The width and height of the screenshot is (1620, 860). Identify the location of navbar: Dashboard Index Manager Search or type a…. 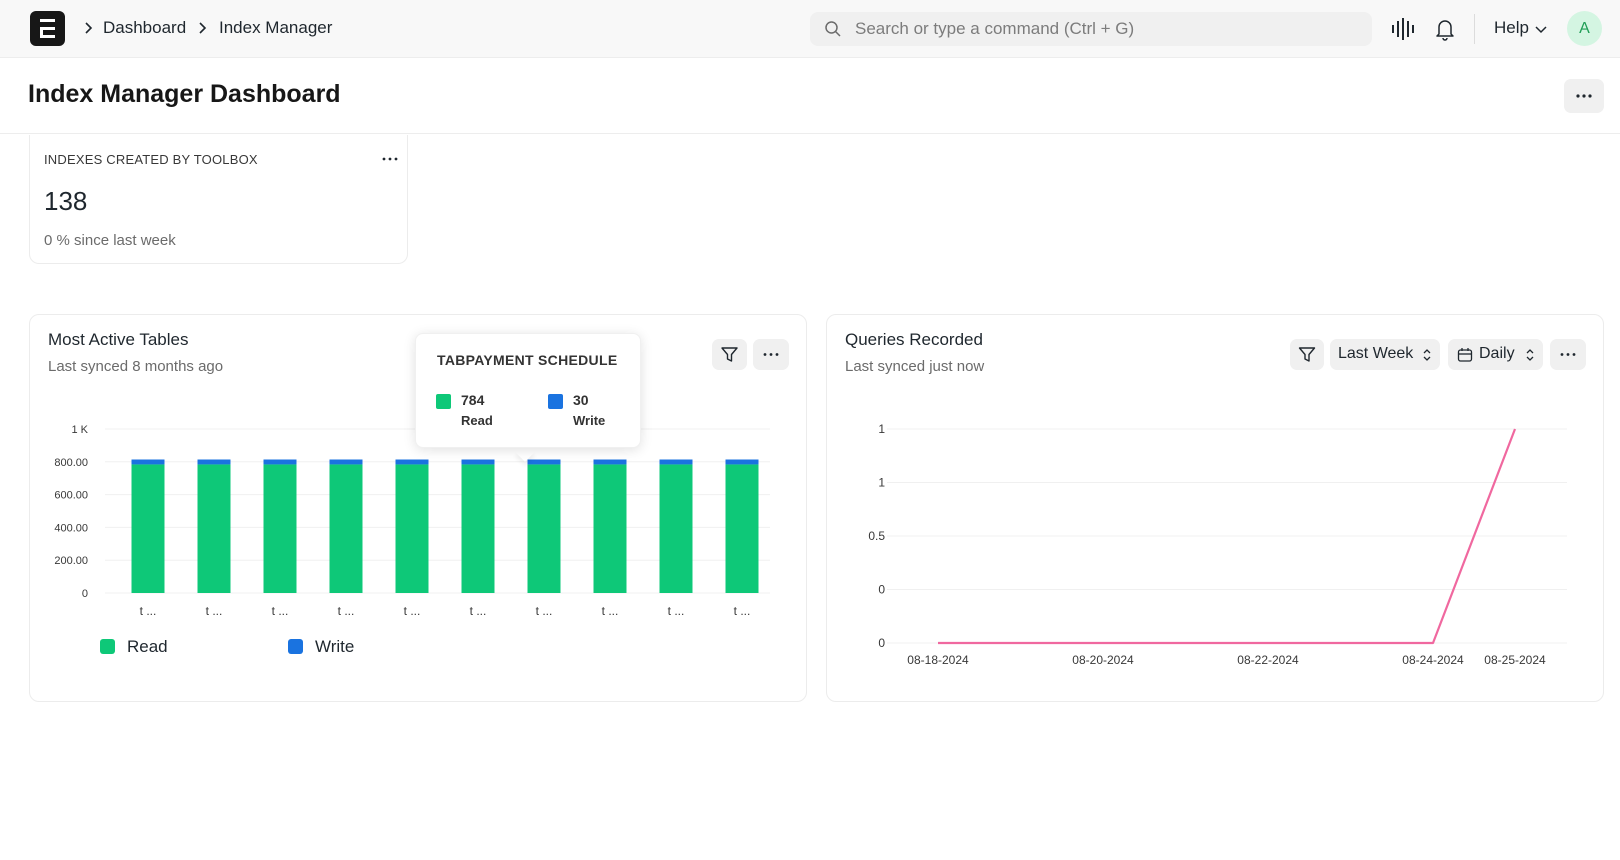
(810, 29).